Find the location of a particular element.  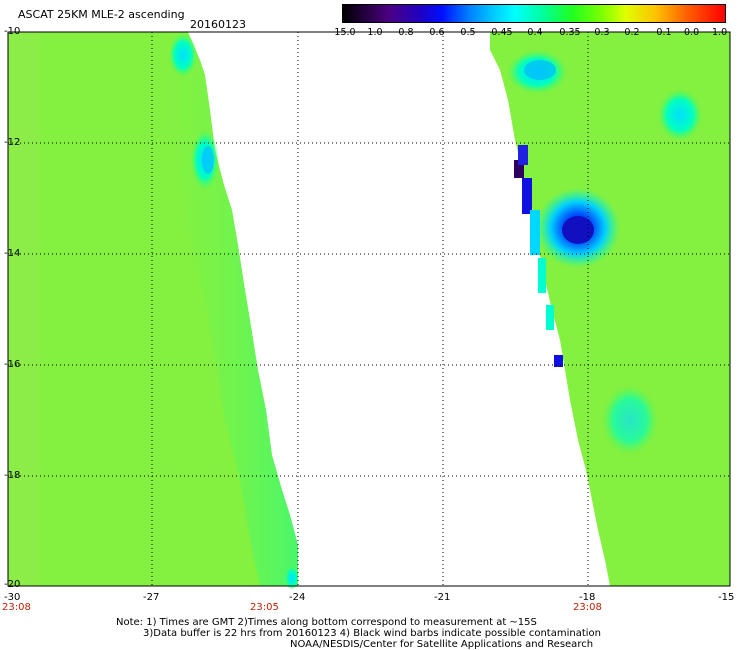

colorbar-label: -0.6 is located at coordinates (435, 32).